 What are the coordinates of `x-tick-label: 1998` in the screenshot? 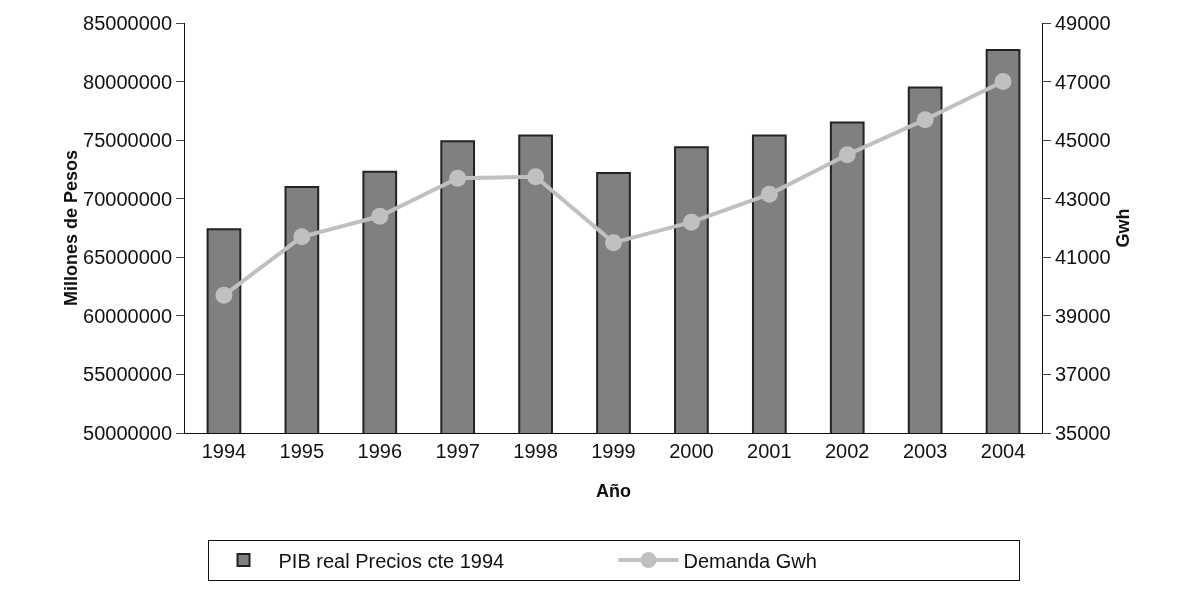 It's located at (535, 451).